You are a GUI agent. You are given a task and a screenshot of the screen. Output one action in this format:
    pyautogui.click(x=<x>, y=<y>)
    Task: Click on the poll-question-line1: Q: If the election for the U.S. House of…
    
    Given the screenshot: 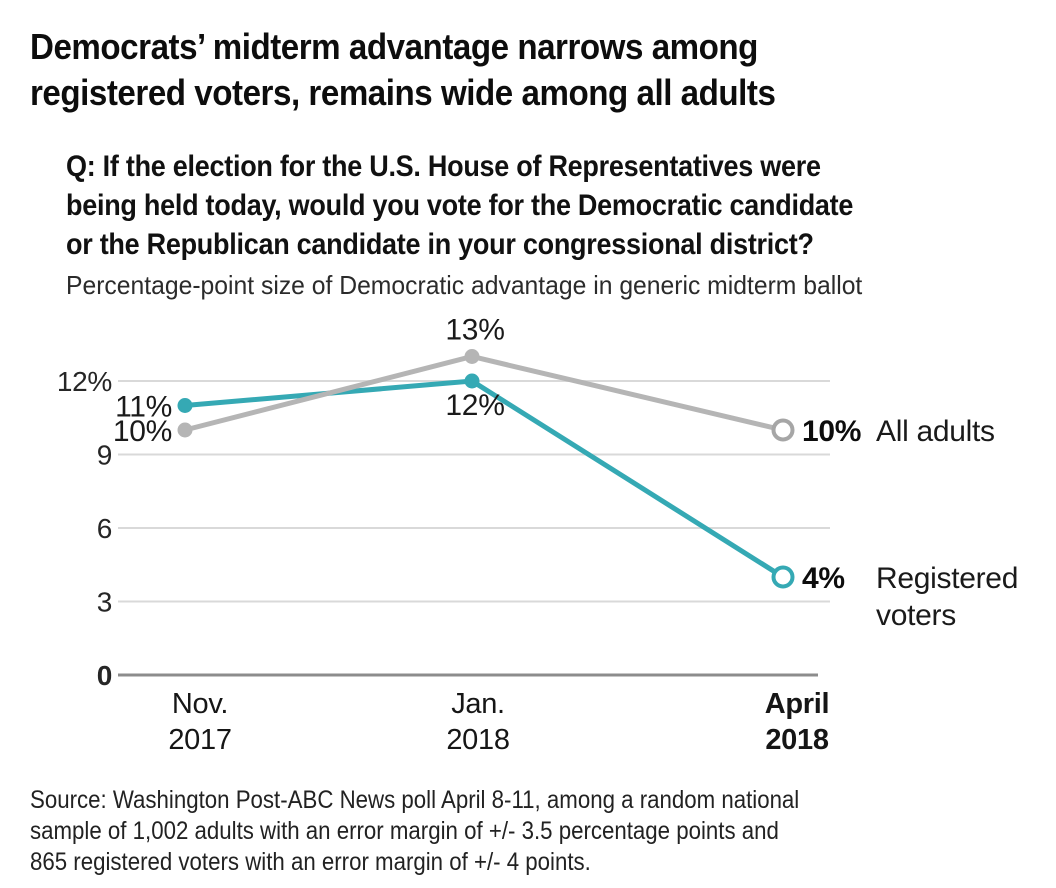 What is the action you would take?
    pyautogui.click(x=443, y=166)
    